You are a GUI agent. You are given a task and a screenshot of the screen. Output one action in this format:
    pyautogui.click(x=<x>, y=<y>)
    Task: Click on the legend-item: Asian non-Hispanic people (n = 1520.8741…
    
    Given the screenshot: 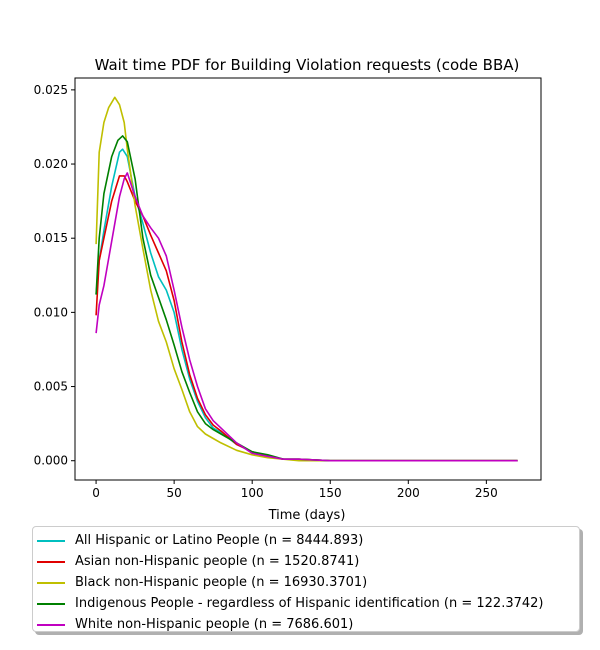 What is the action you would take?
    pyautogui.click(x=308, y=561)
    